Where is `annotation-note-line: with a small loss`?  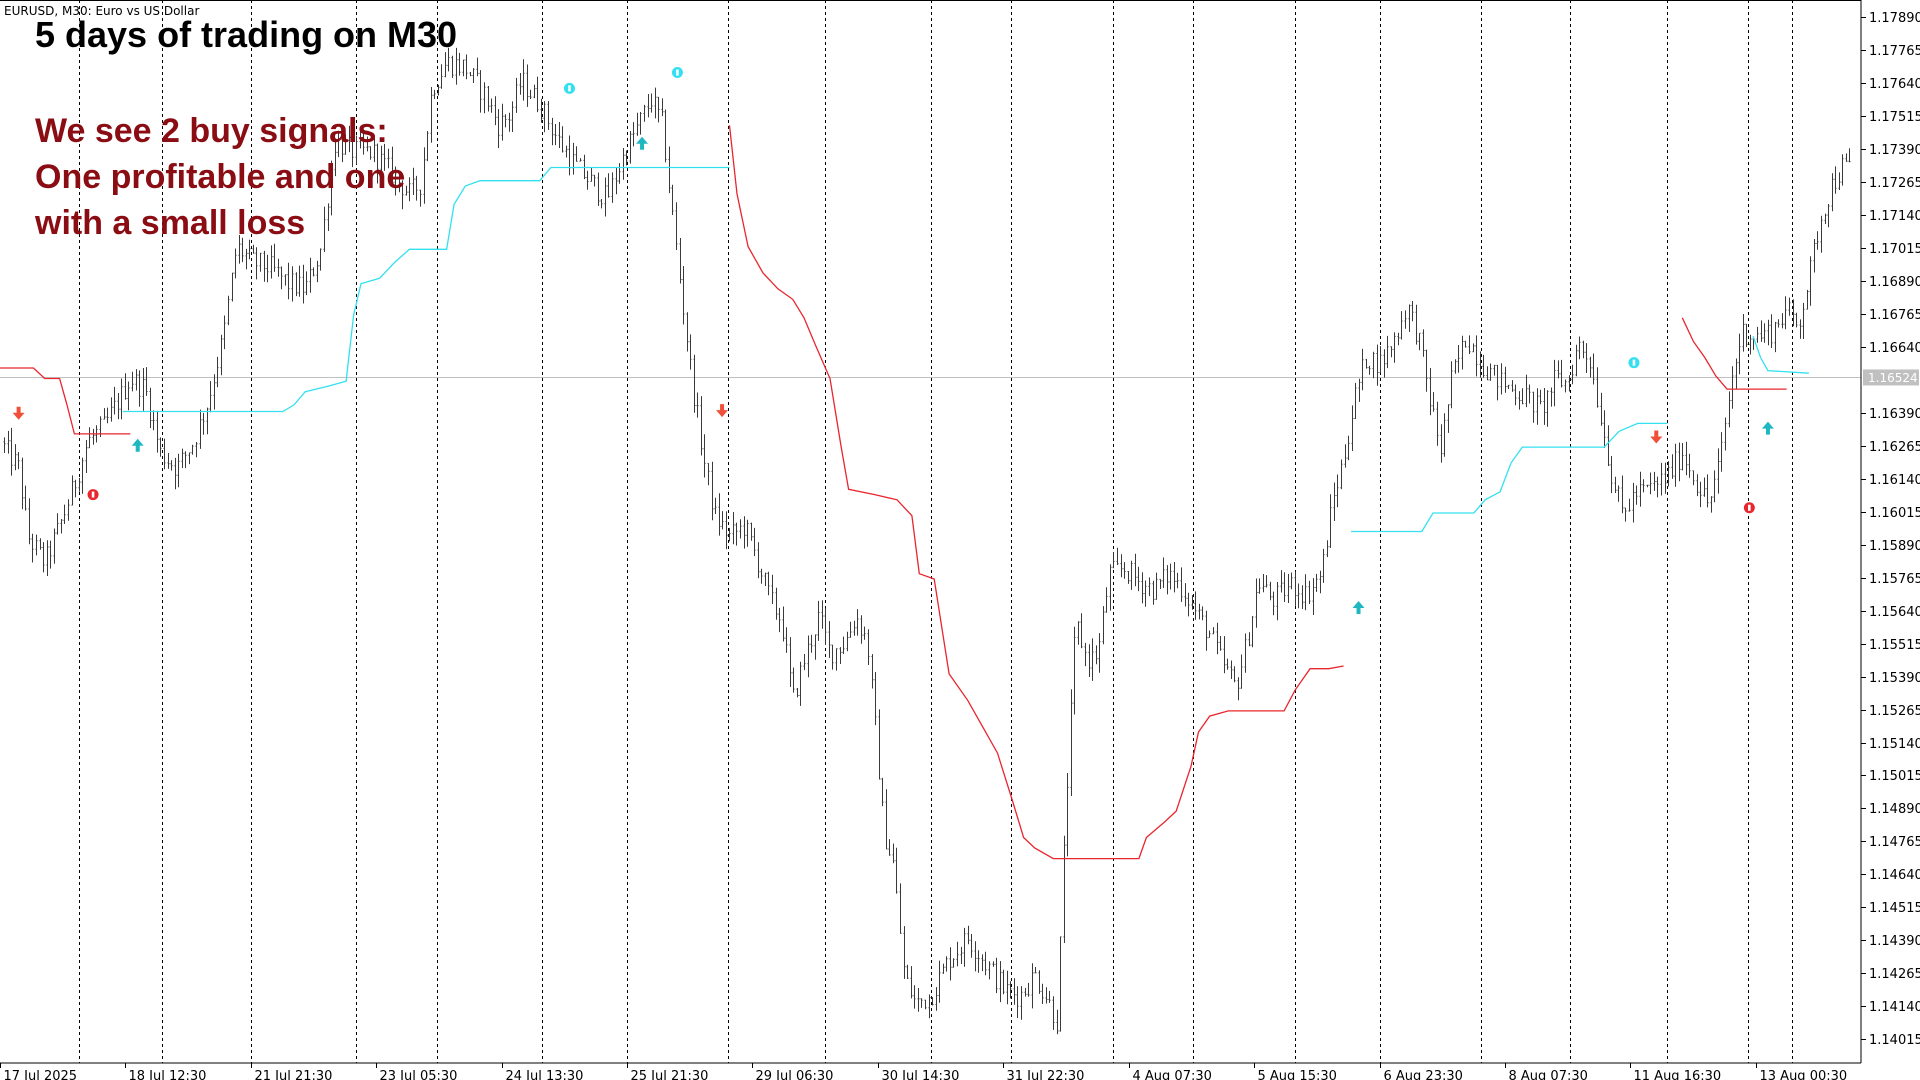
annotation-note-line: with a small loss is located at coordinates (170, 223).